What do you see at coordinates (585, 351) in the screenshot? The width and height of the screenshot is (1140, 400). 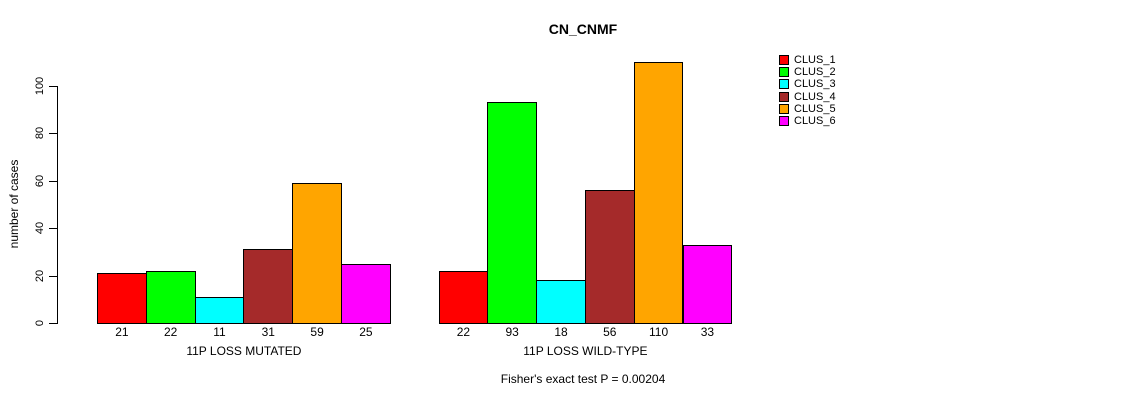 I see `group-label: 11P LOSS WILD-TYPE` at bounding box center [585, 351].